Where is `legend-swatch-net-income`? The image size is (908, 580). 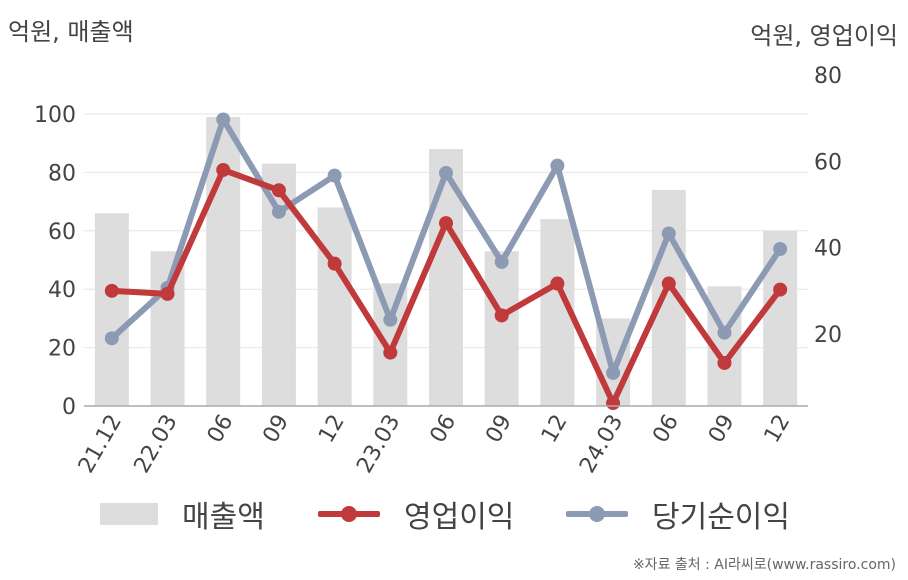 legend-swatch-net-income is located at coordinates (597, 514).